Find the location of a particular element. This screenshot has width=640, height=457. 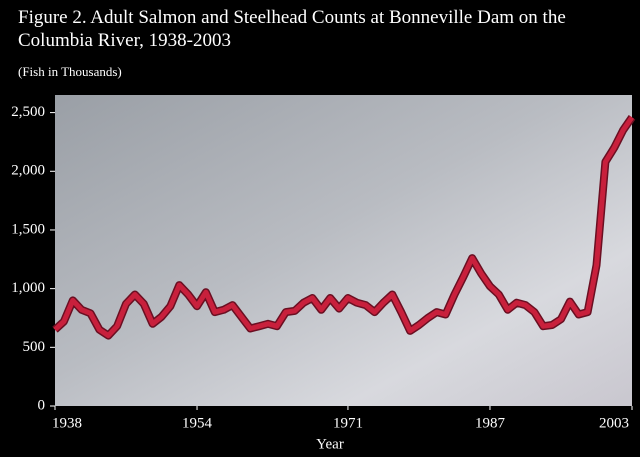

y-tick-label: 2,500 is located at coordinates (28, 112).